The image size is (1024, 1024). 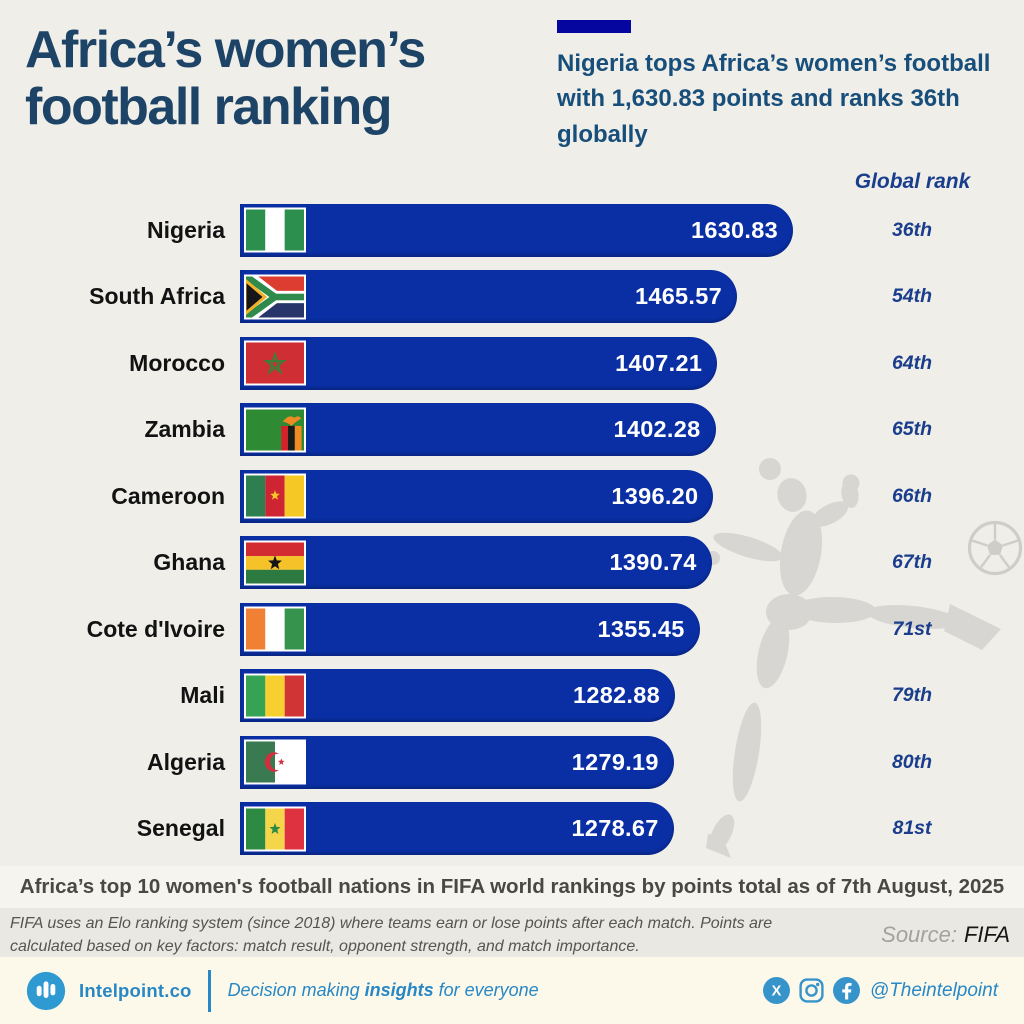 What do you see at coordinates (275, 430) in the screenshot?
I see `flag-zambia` at bounding box center [275, 430].